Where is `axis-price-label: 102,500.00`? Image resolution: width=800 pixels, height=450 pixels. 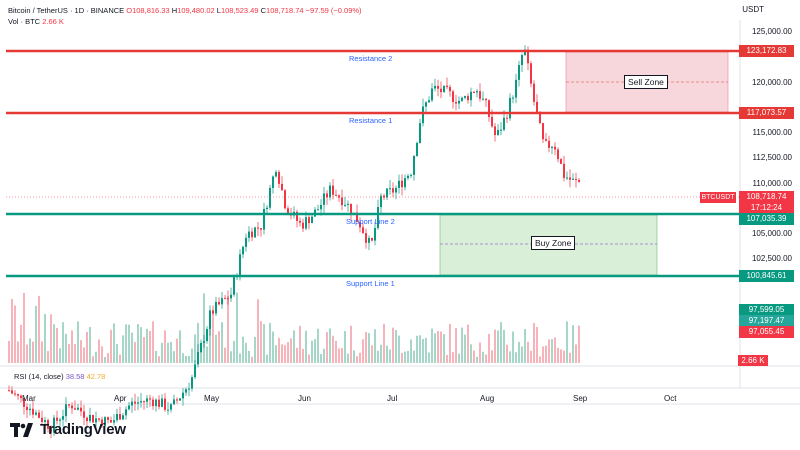 axis-price-label: 102,500.00 is located at coordinates (771, 258).